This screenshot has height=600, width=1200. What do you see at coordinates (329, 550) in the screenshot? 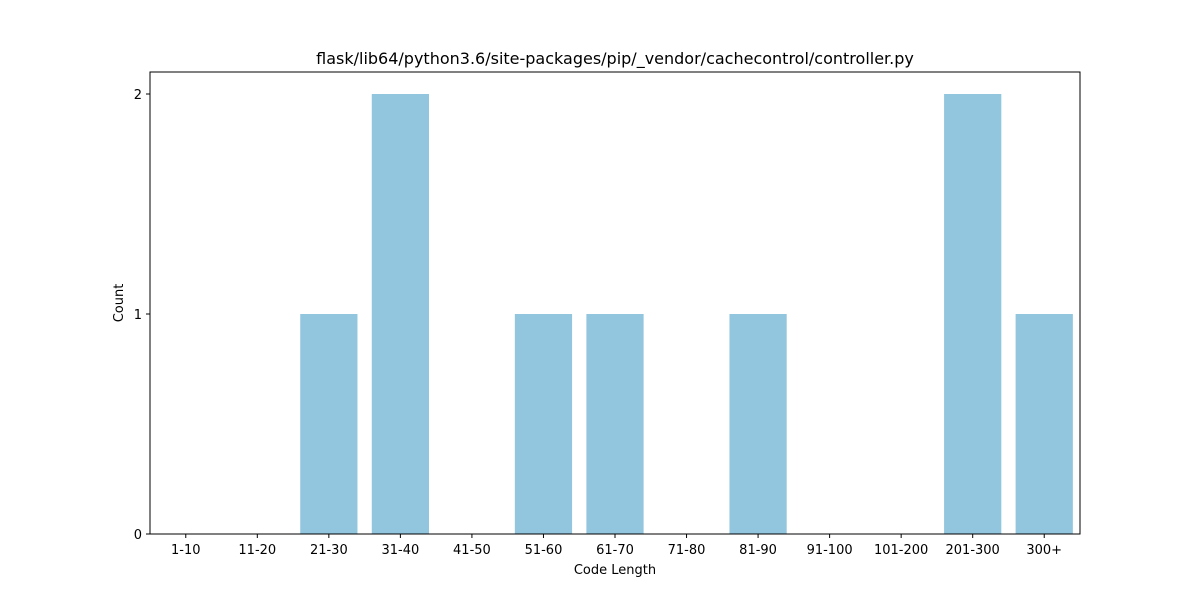
I see `x-tick-label: 21-30` at bounding box center [329, 550].